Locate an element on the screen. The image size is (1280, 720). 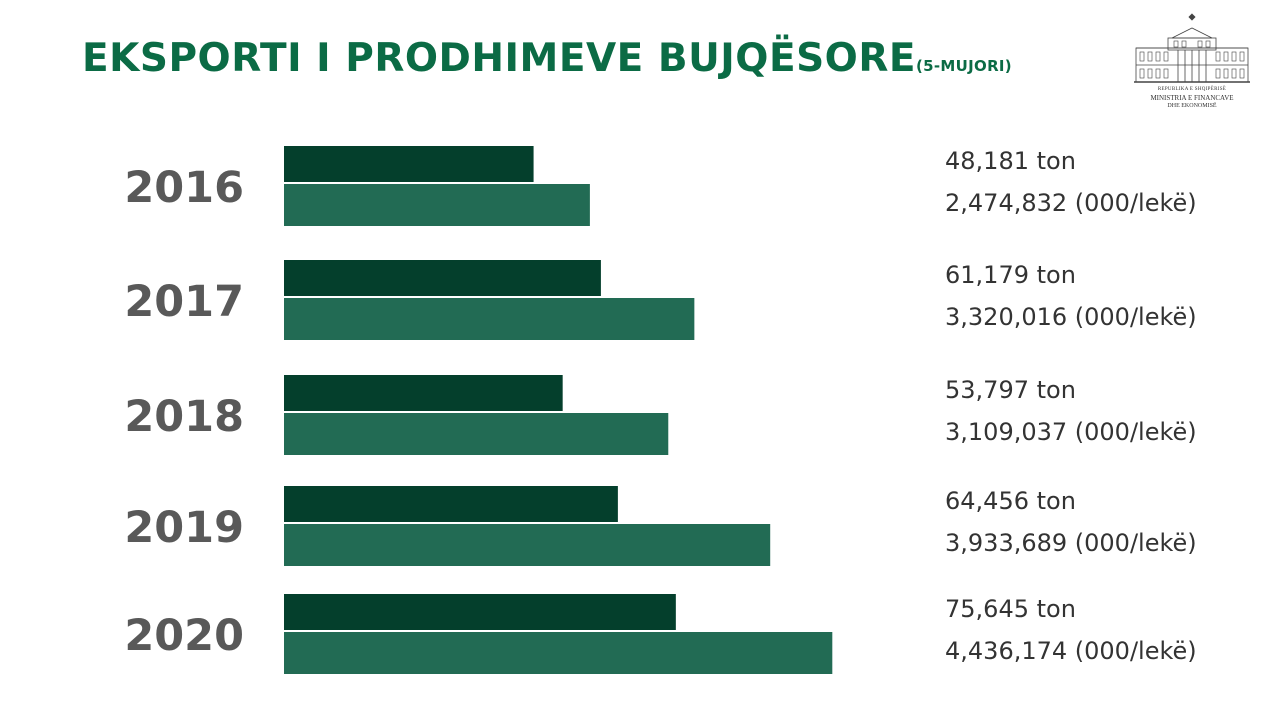
logo-line-2: MINISTRIA E FINANCAVE is located at coordinates (1192, 98).